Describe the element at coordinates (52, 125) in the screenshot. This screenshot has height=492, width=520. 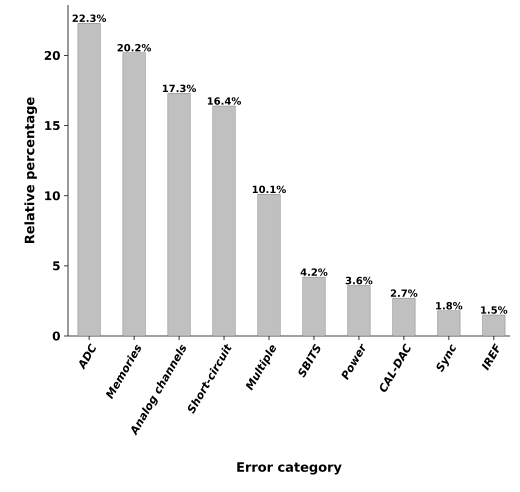
I see `y-tick-label: 15` at that location.